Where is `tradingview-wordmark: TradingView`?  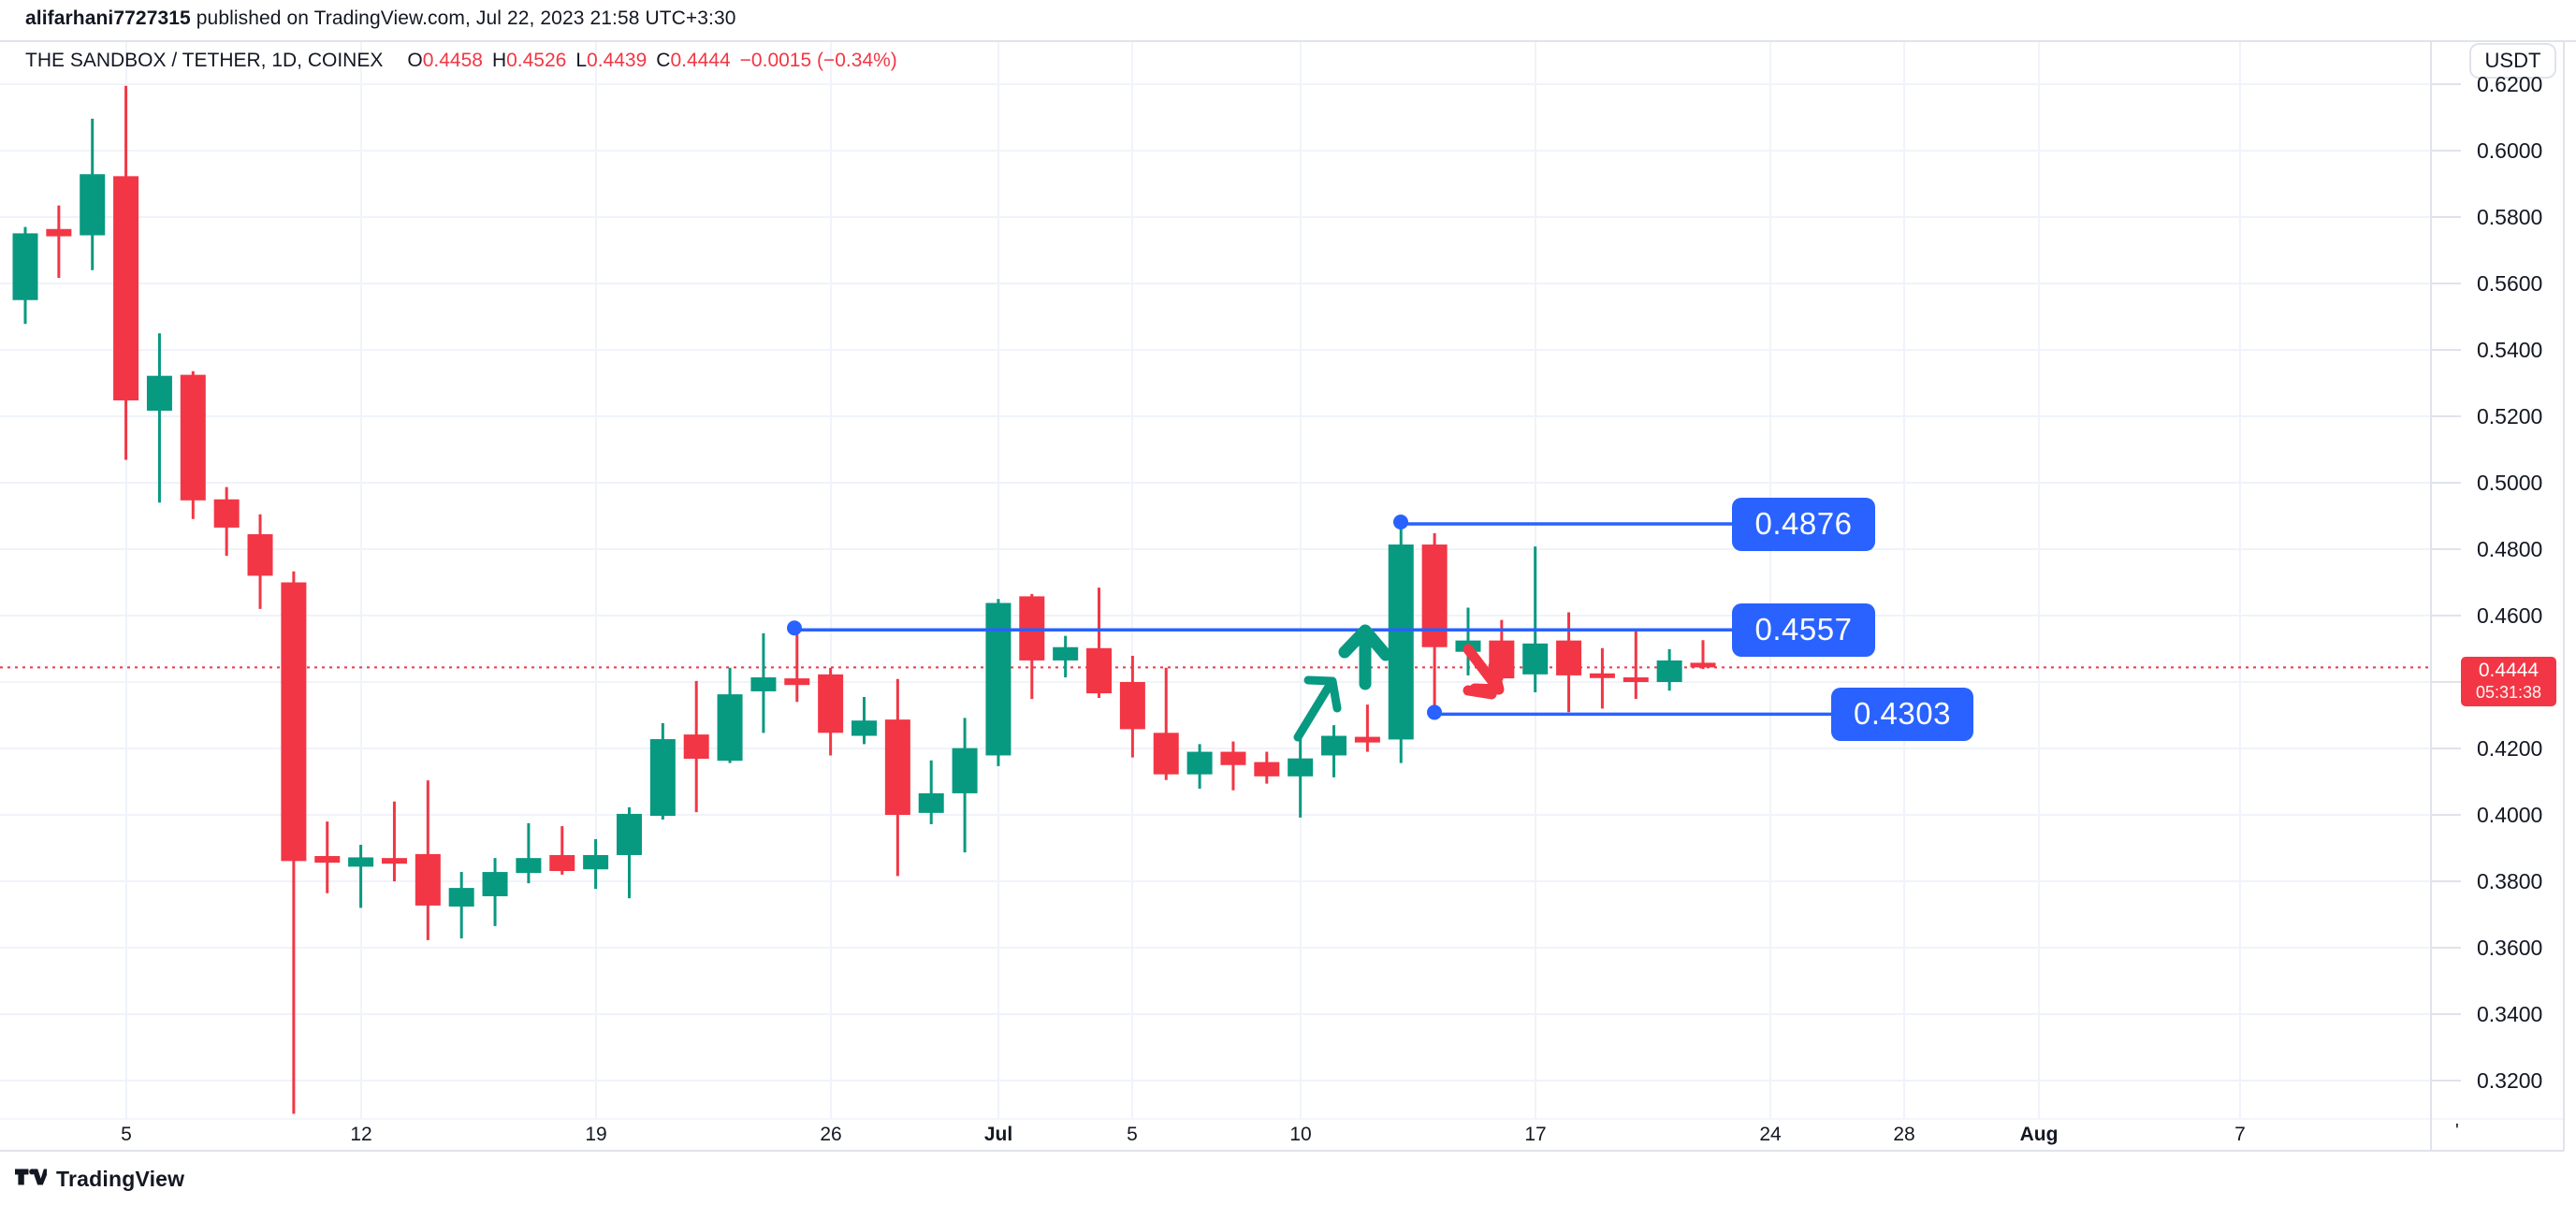 tradingview-wordmark: TradingView is located at coordinates (120, 1179).